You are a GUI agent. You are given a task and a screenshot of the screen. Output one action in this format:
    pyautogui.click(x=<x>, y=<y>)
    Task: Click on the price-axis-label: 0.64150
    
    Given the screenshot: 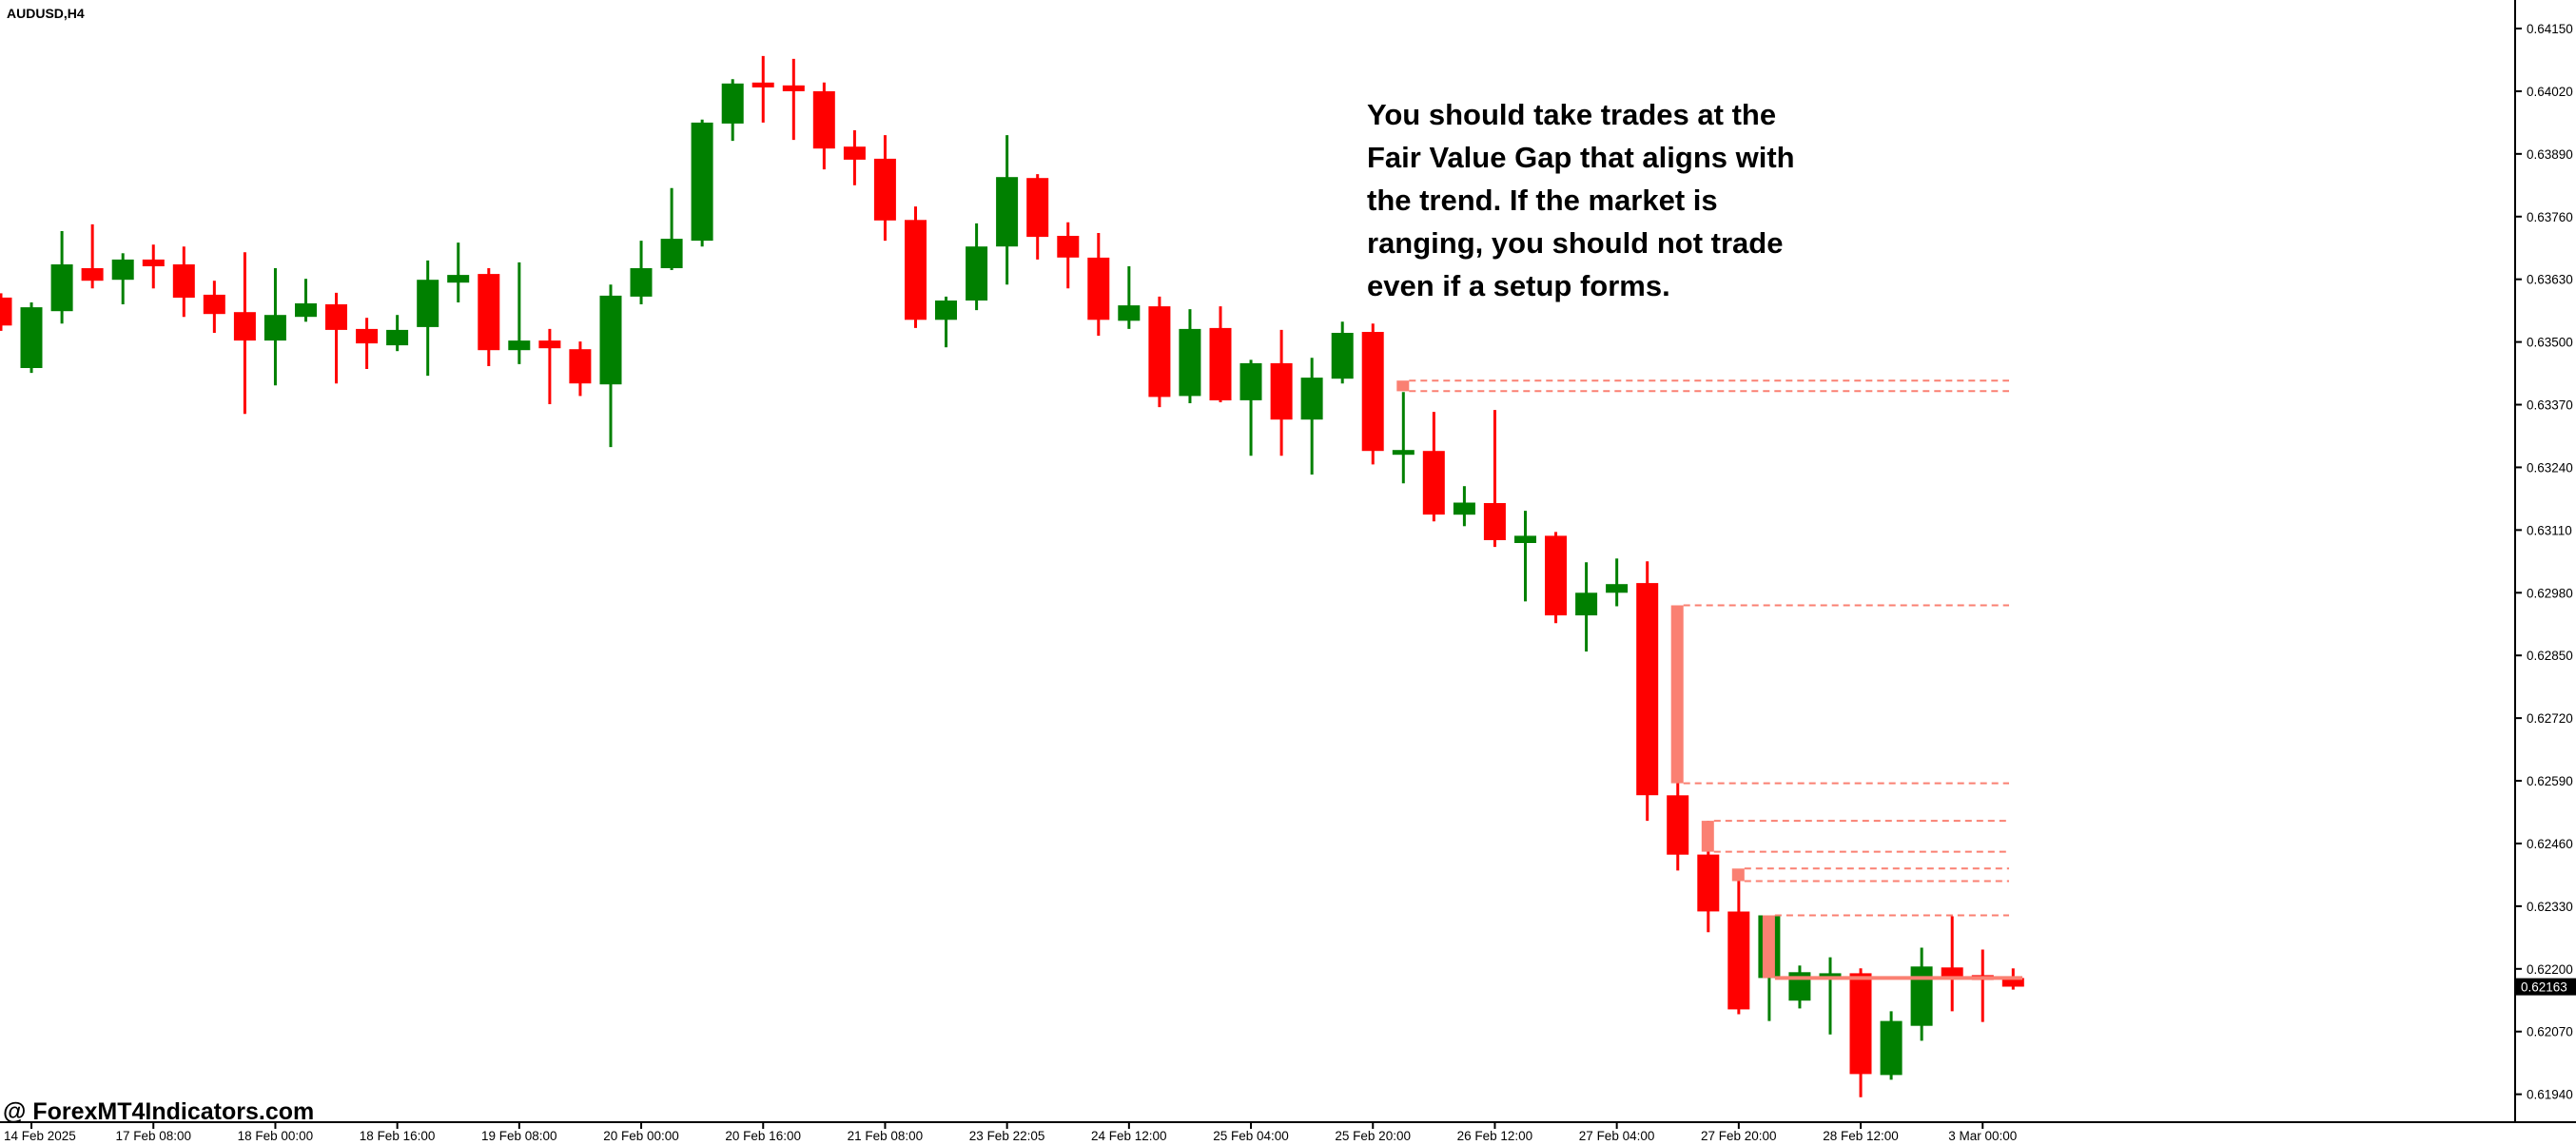 What is the action you would take?
    pyautogui.click(x=2550, y=29)
    